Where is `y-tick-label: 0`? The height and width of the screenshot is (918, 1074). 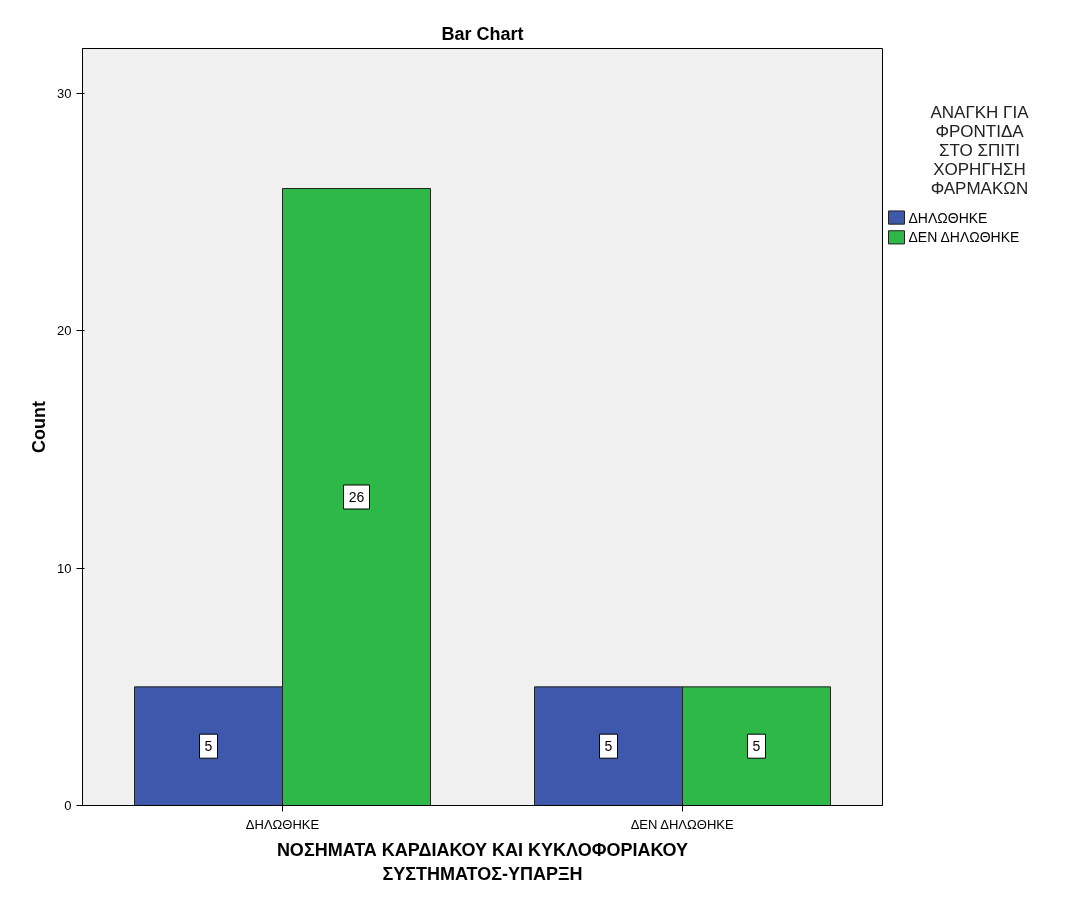
y-tick-label: 0 is located at coordinates (68, 805).